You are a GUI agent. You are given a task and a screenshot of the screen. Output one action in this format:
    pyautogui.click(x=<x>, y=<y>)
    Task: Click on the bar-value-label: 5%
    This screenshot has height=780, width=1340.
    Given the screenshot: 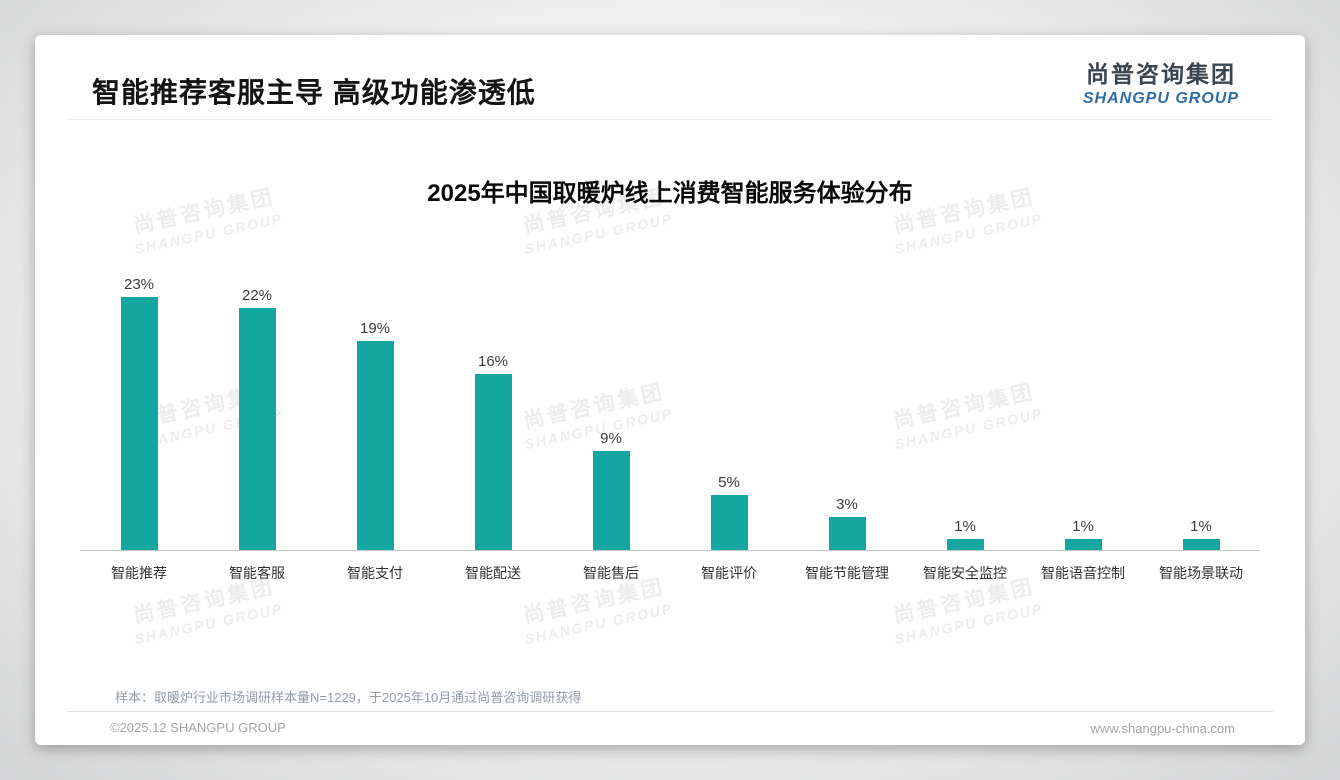 What is the action you would take?
    pyautogui.click(x=729, y=482)
    